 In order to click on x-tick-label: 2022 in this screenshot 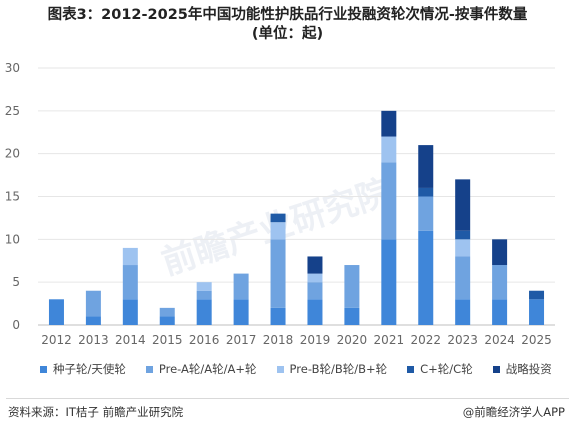, I will do `click(425, 340)`.